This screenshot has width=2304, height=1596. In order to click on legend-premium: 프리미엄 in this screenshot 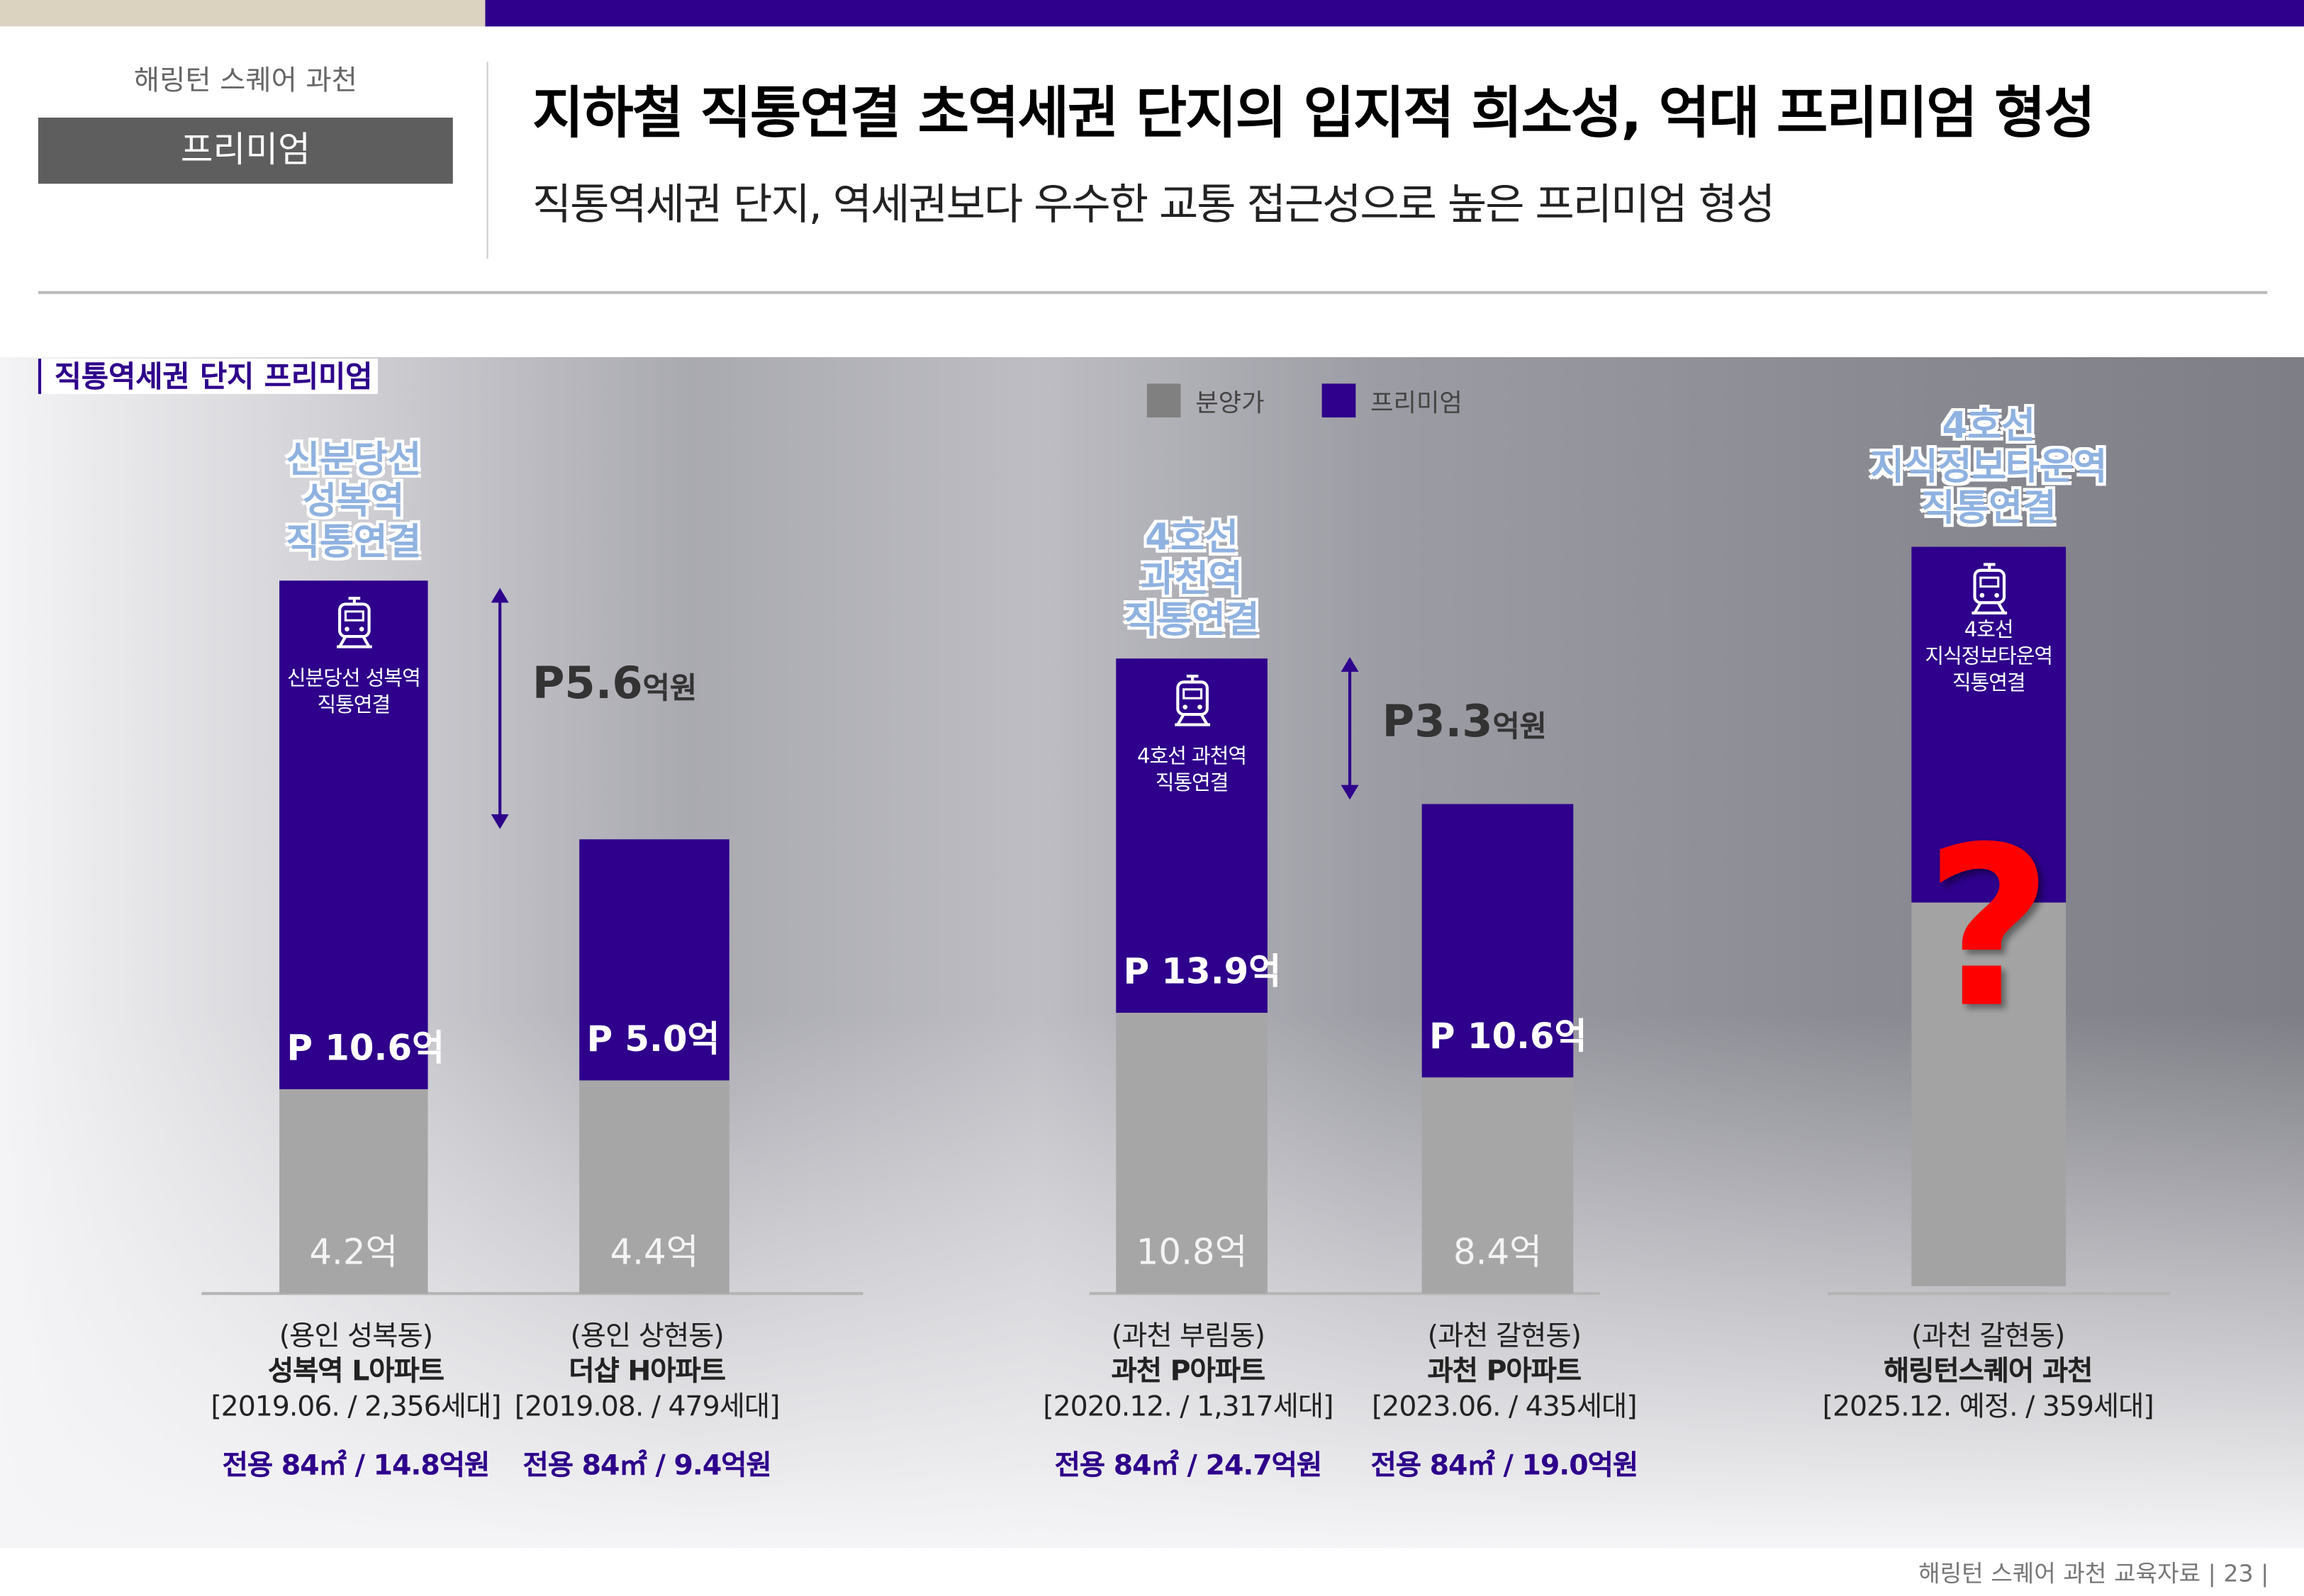, I will do `click(1392, 401)`.